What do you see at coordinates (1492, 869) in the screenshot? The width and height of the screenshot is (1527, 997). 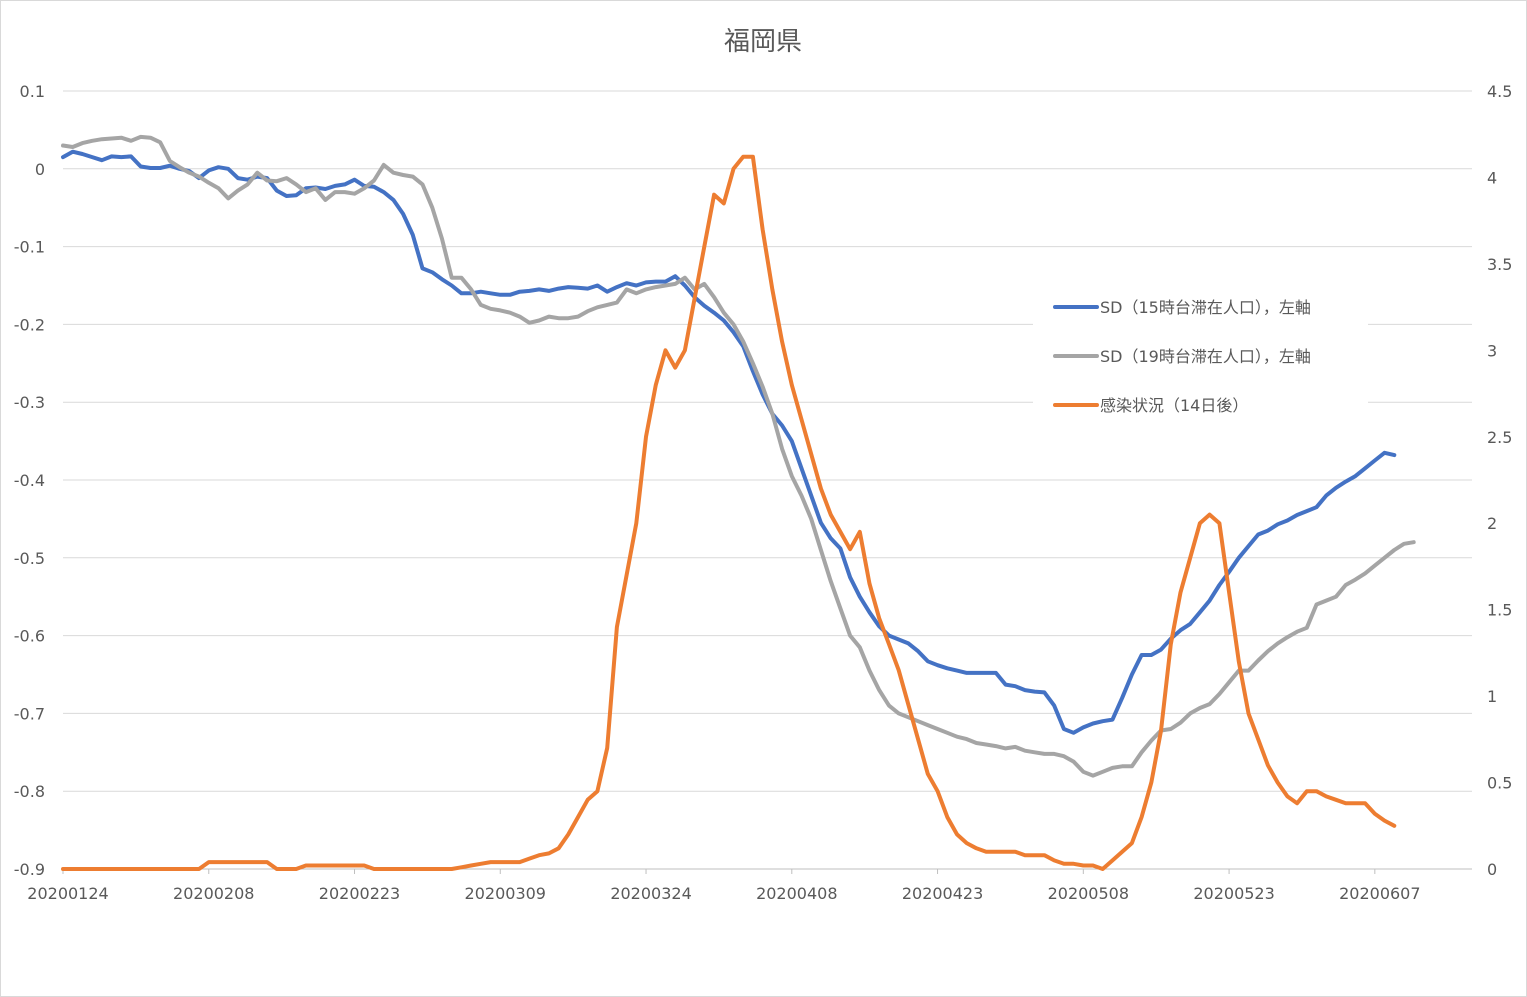 I see `y-right-tick-label: 0` at bounding box center [1492, 869].